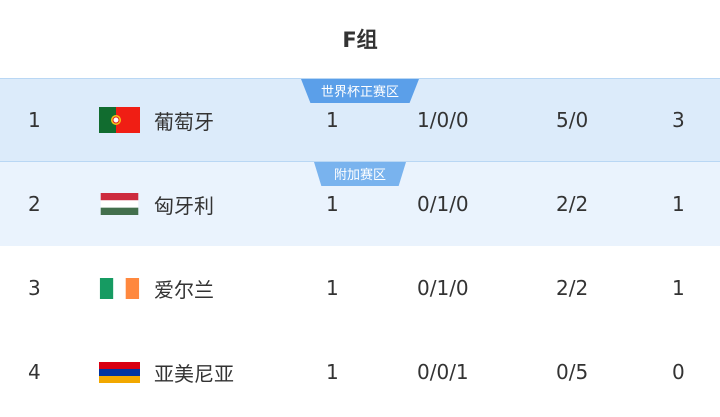 This screenshot has height=417, width=720. Describe the element at coordinates (678, 120) in the screenshot. I see `points: 3` at that location.